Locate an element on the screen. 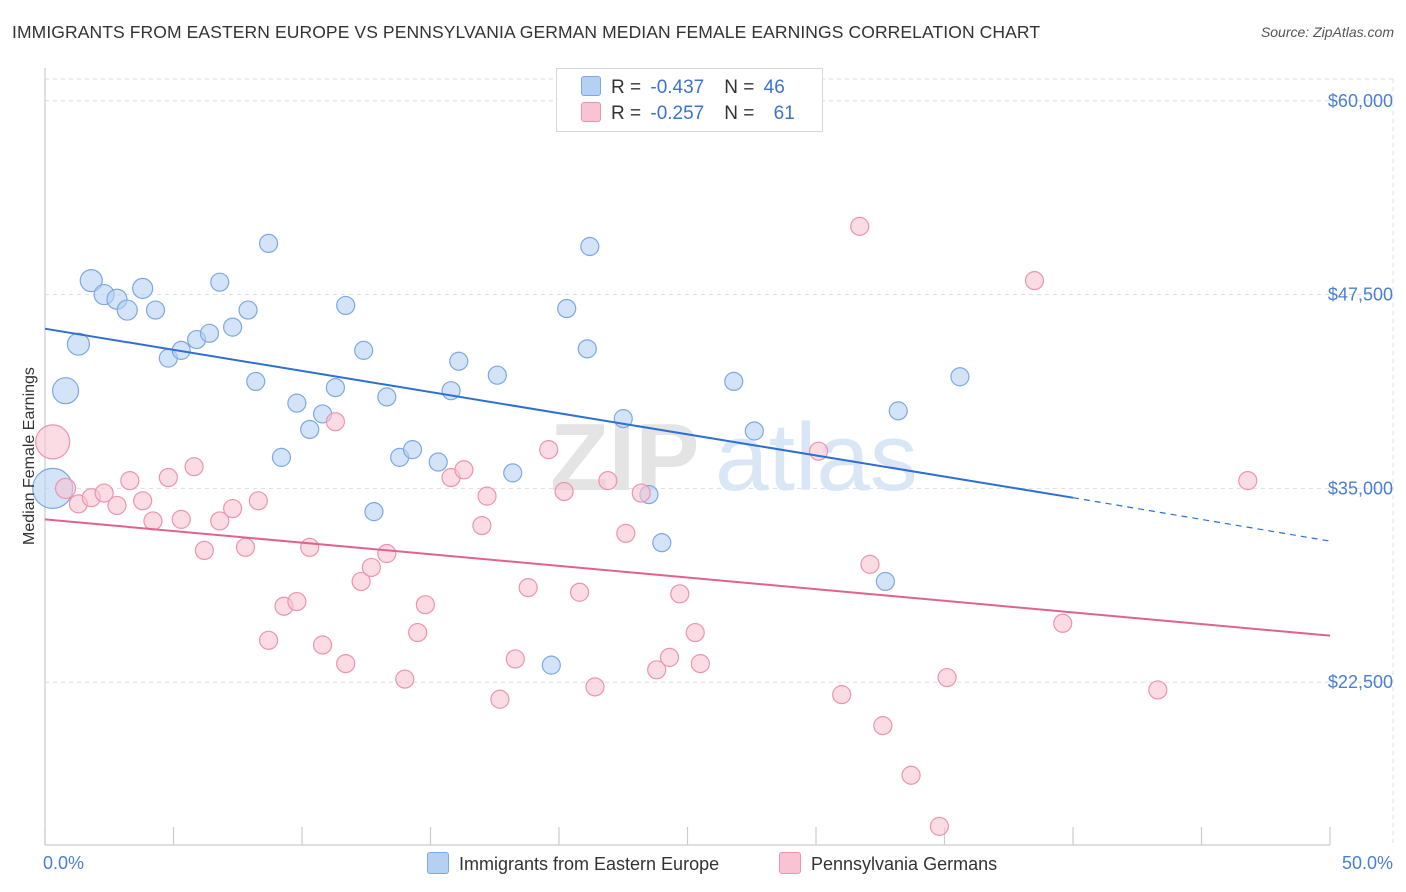  legend-n-value: 46 is located at coordinates (774, 87).